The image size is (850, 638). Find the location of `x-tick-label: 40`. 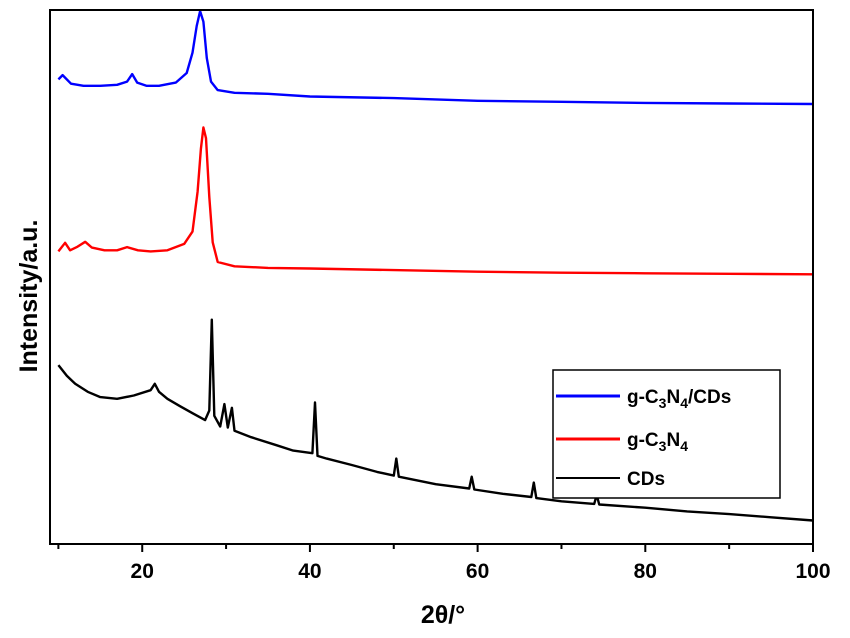

x-tick-label: 40 is located at coordinates (309, 571).